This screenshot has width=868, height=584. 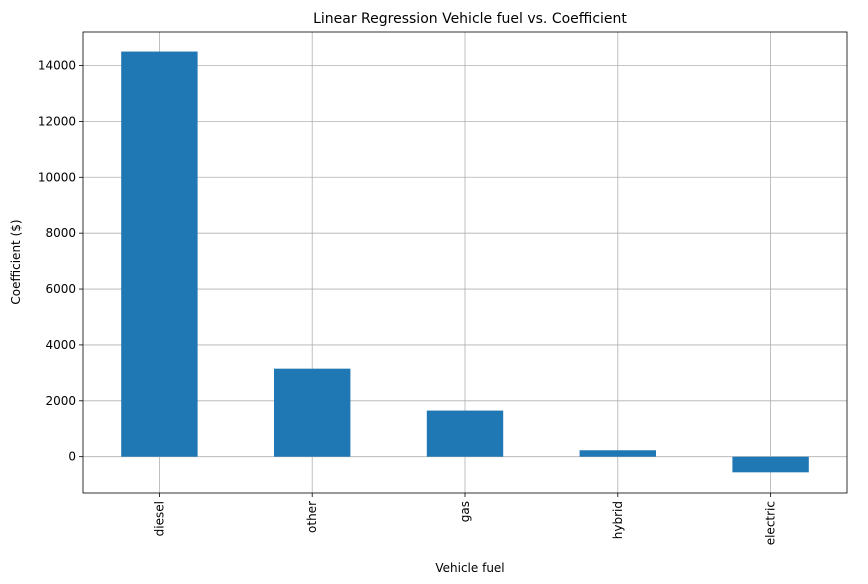 I want to click on y-tick-label: 10000, so click(x=57, y=177).